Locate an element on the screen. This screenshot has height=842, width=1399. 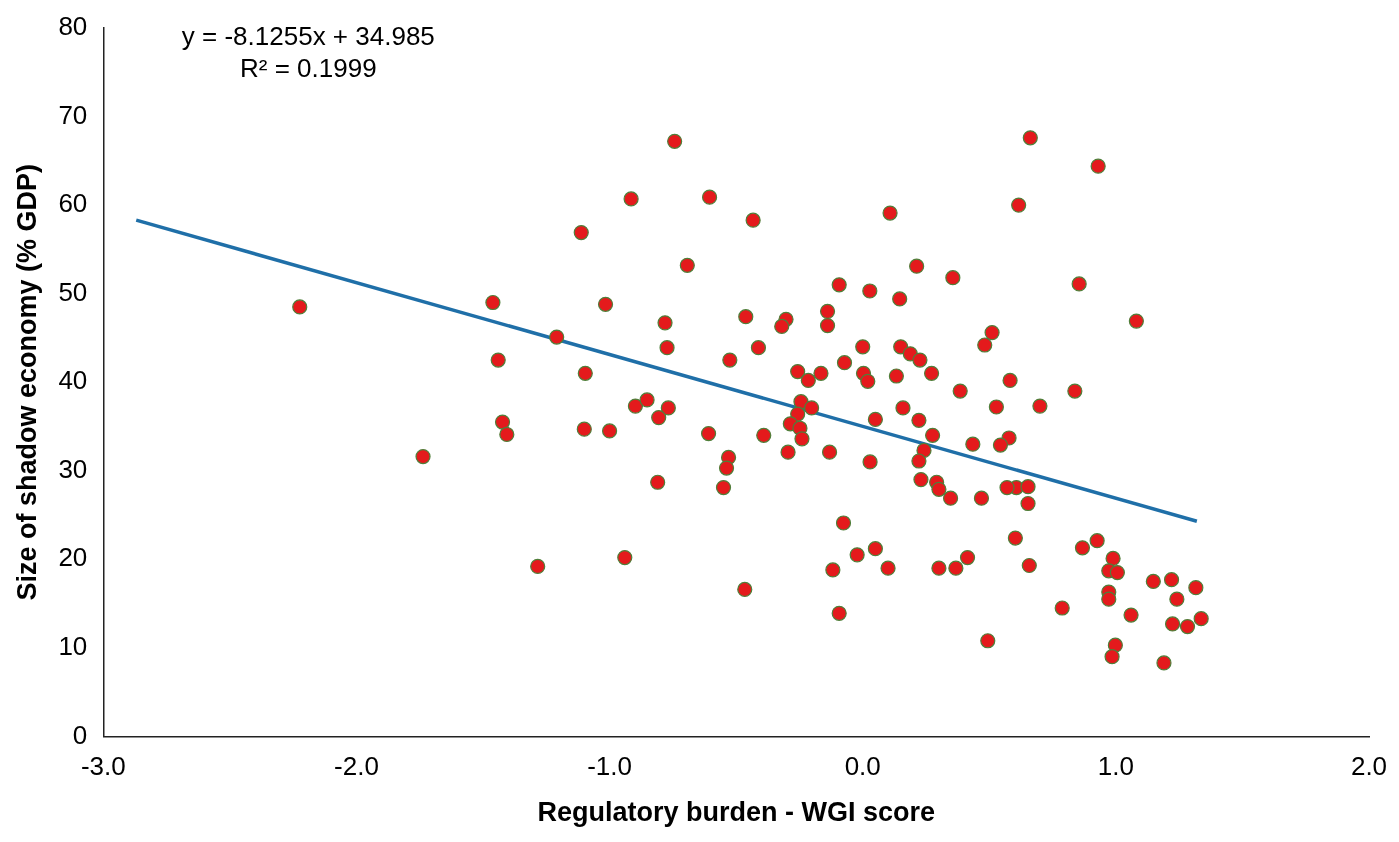
x-tick-label: 0.0 is located at coordinates (862, 766).